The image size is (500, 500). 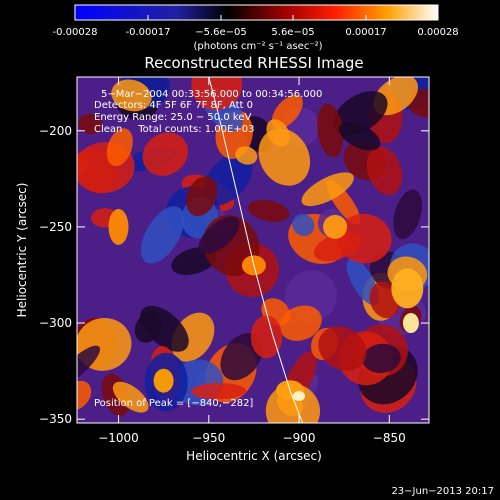 I want to click on colorbar-tick-label: 0.00028, so click(x=437, y=32).